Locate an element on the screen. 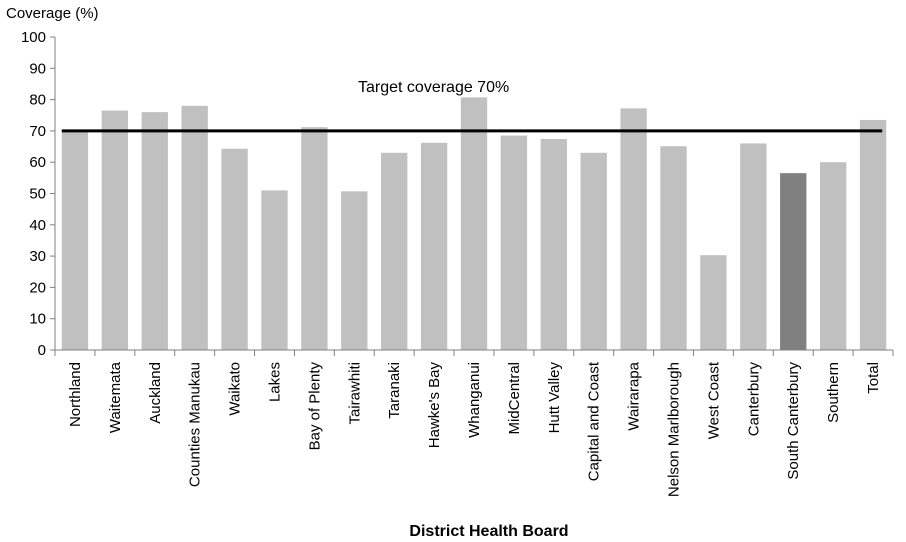  category-label: Canterbury is located at coordinates (753, 399).